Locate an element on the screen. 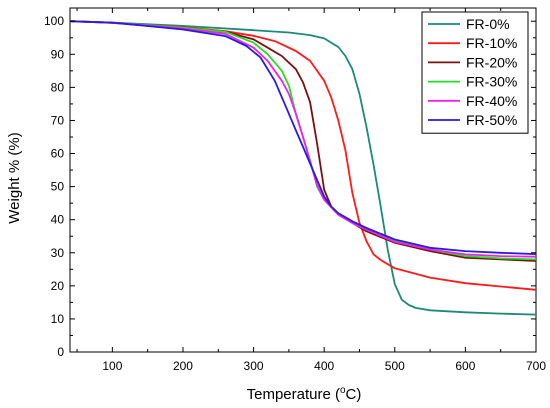  legend-label: FR-30% is located at coordinates (491, 82).